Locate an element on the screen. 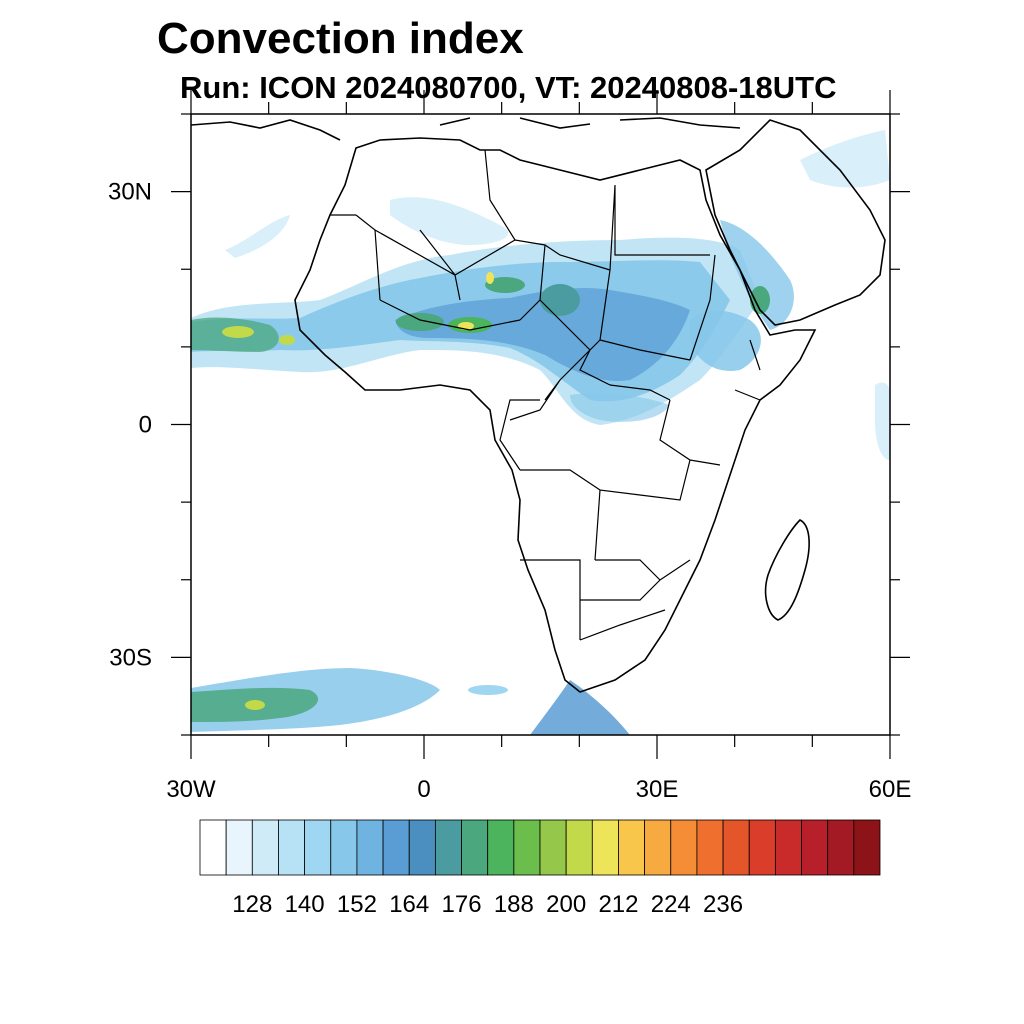  ethiopia-convection is located at coordinates (725, 340).